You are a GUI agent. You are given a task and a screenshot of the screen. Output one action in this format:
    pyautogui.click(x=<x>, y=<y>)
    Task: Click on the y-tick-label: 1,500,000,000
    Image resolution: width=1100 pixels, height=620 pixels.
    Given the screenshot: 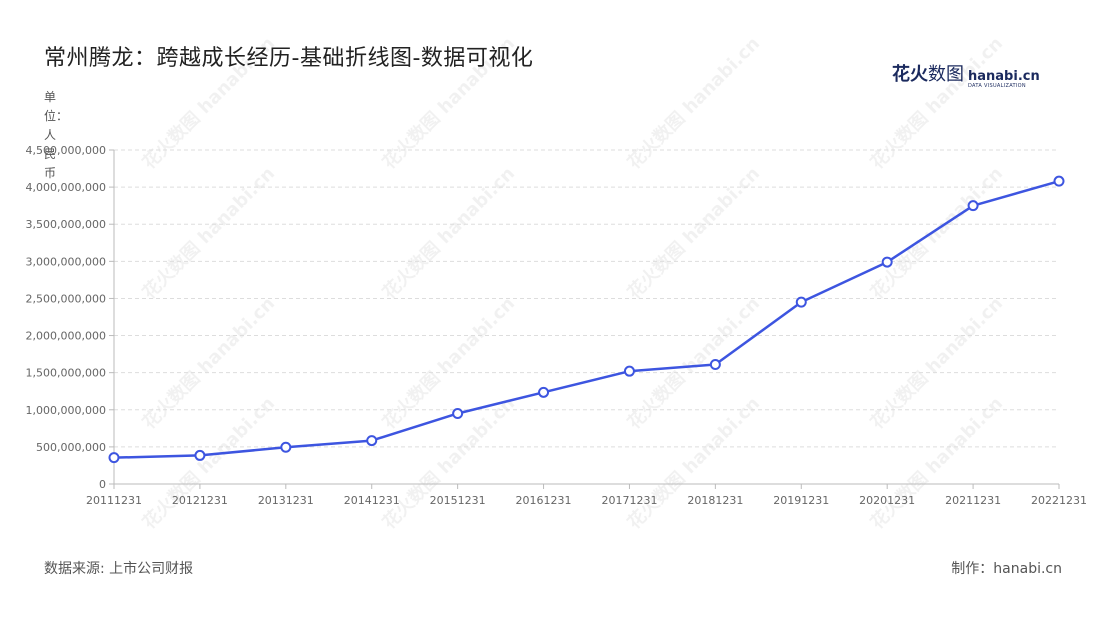 What is the action you would take?
    pyautogui.click(x=66, y=373)
    